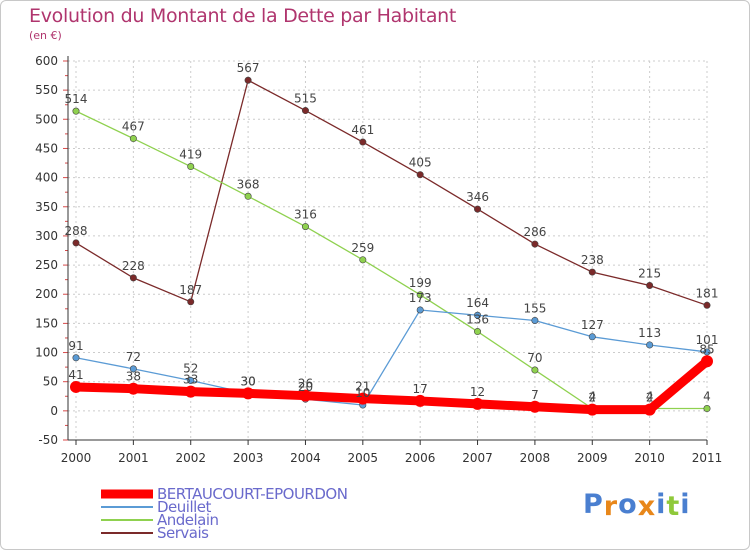 The height and width of the screenshot is (550, 750). Describe the element at coordinates (190, 155) in the screenshot. I see `data-label-andelain: 419` at that location.